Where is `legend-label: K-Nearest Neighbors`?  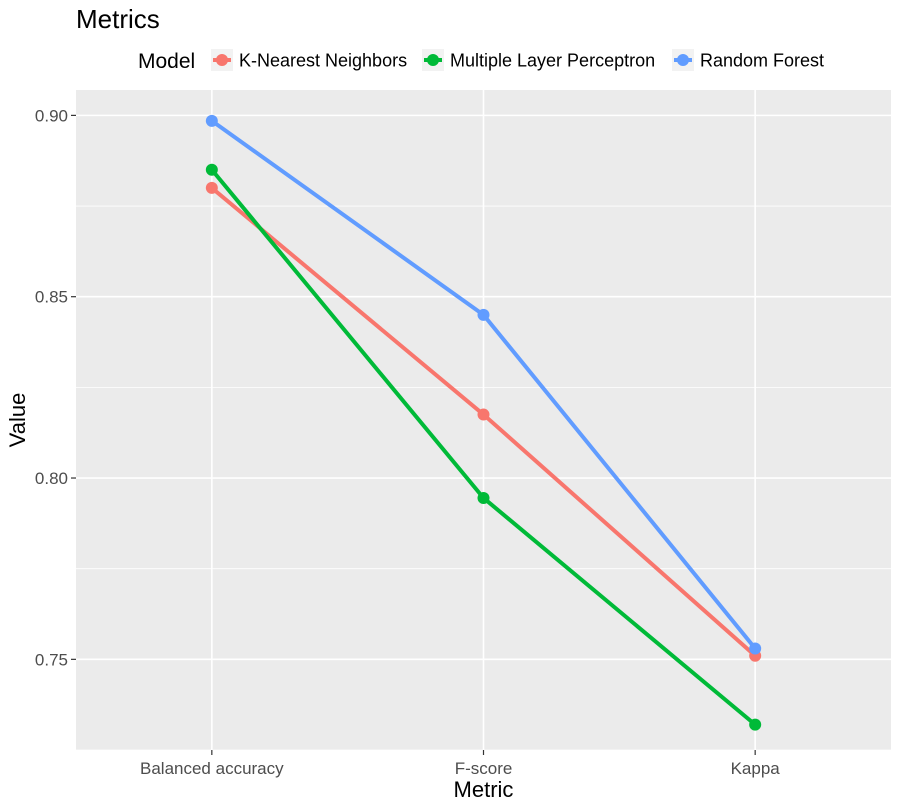
legend-label: K-Nearest Neighbors is located at coordinates (323, 61).